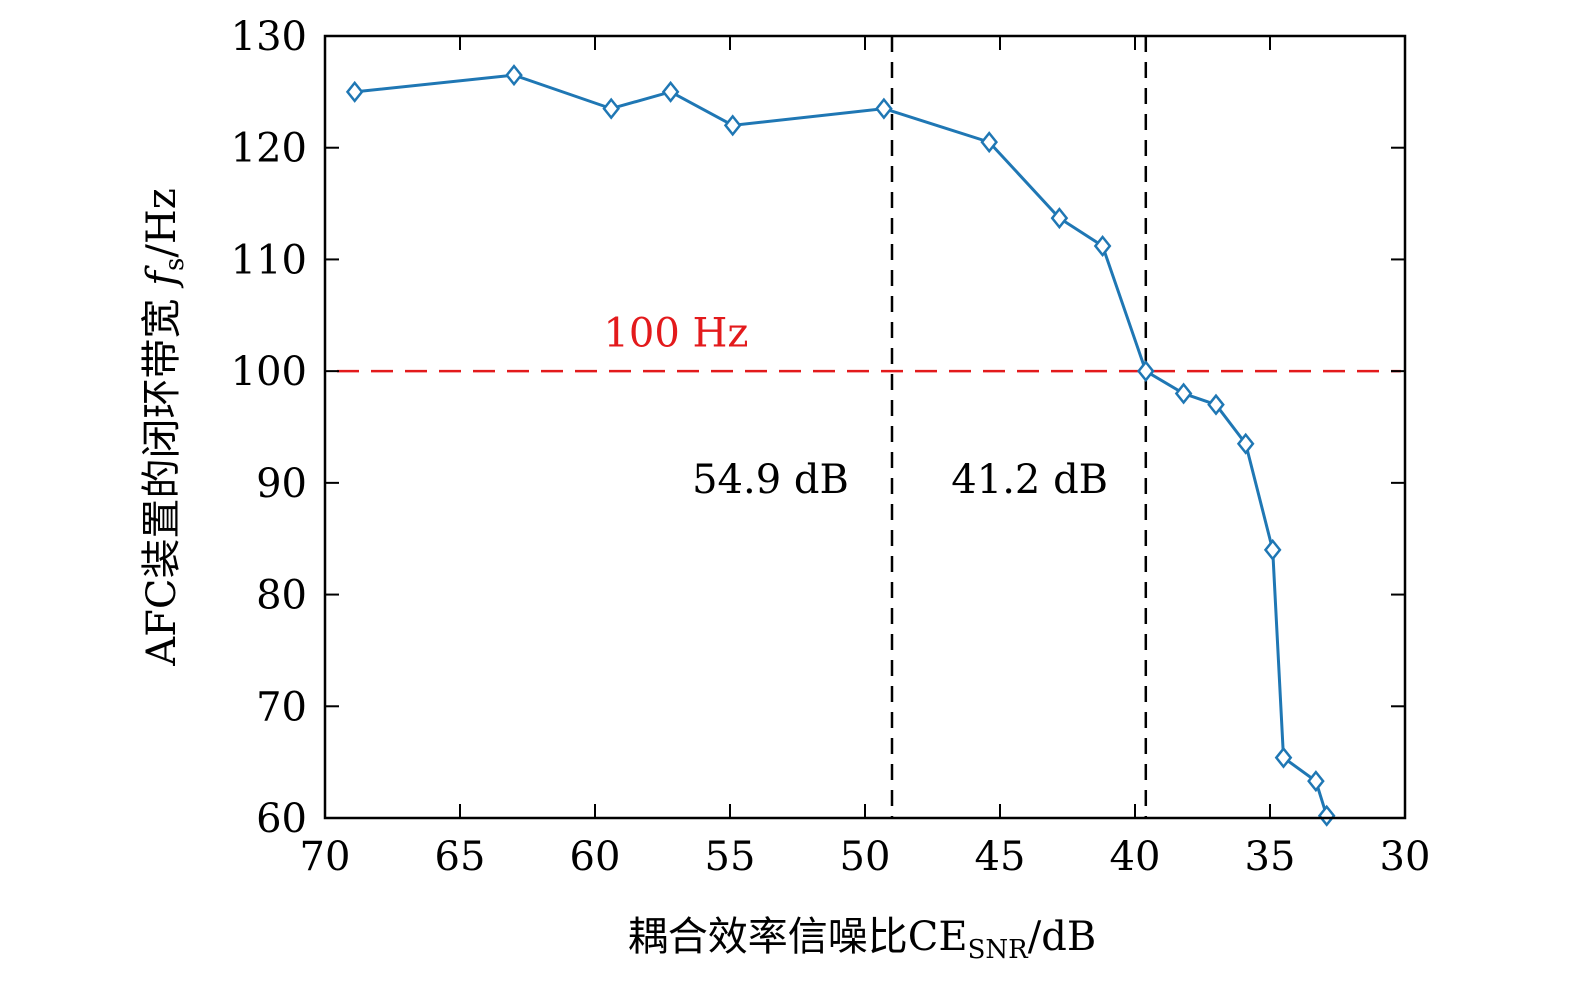 The height and width of the screenshot is (986, 1575). I want to click on x-tick-label: 55, so click(730, 857).